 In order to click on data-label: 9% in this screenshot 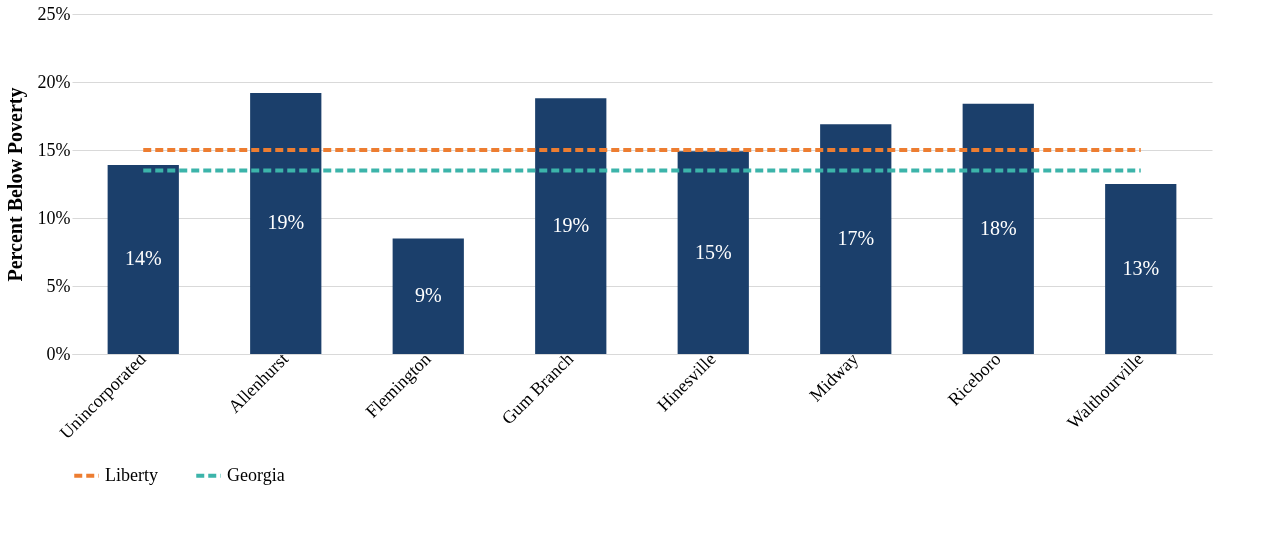, I will do `click(428, 295)`.